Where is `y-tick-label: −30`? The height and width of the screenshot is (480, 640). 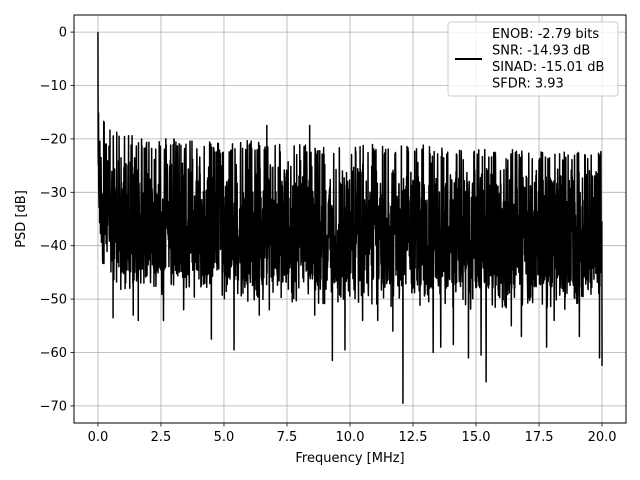
y-tick-label: −30 is located at coordinates (53, 193).